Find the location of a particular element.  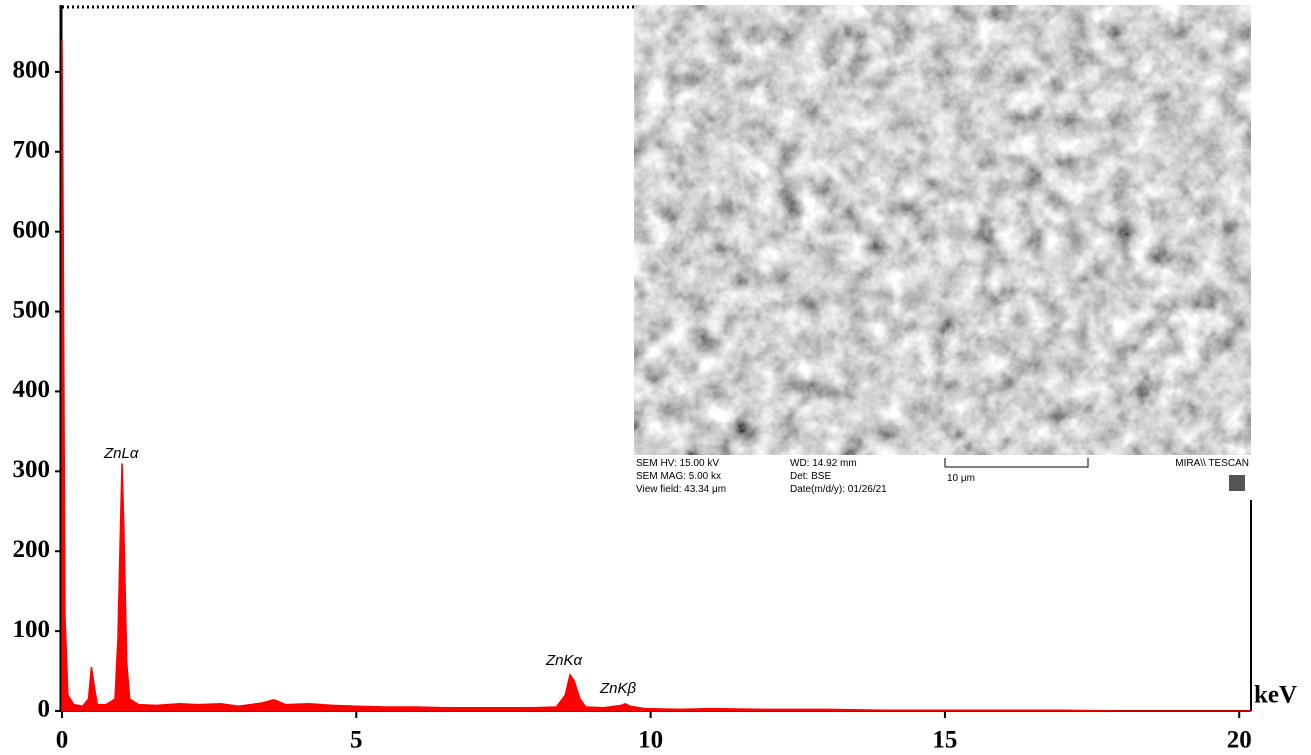

x-tick-label: 15 is located at coordinates (944, 740).